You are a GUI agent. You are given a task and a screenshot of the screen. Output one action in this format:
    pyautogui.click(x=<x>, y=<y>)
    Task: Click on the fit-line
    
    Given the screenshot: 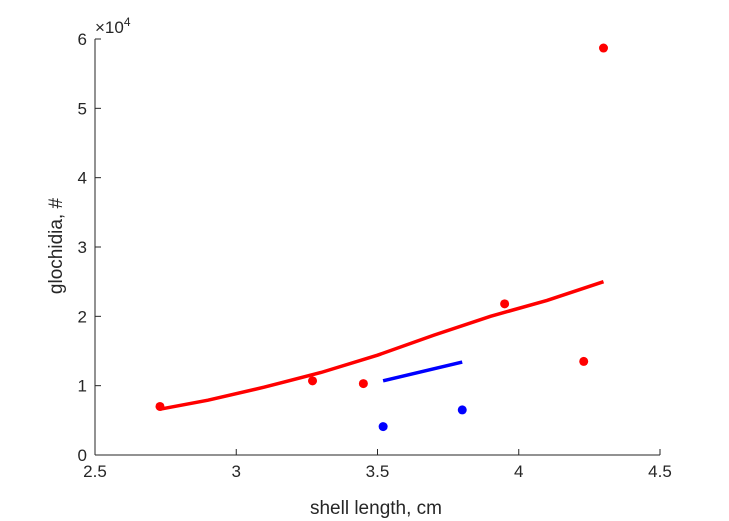 What is the action you would take?
    pyautogui.click(x=422, y=371)
    